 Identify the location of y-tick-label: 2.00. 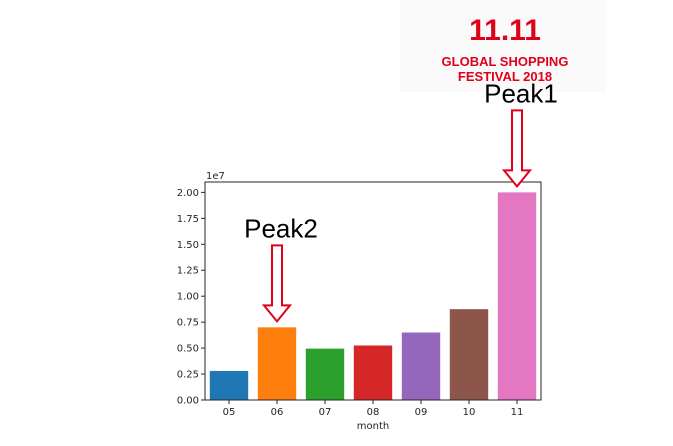
(188, 193).